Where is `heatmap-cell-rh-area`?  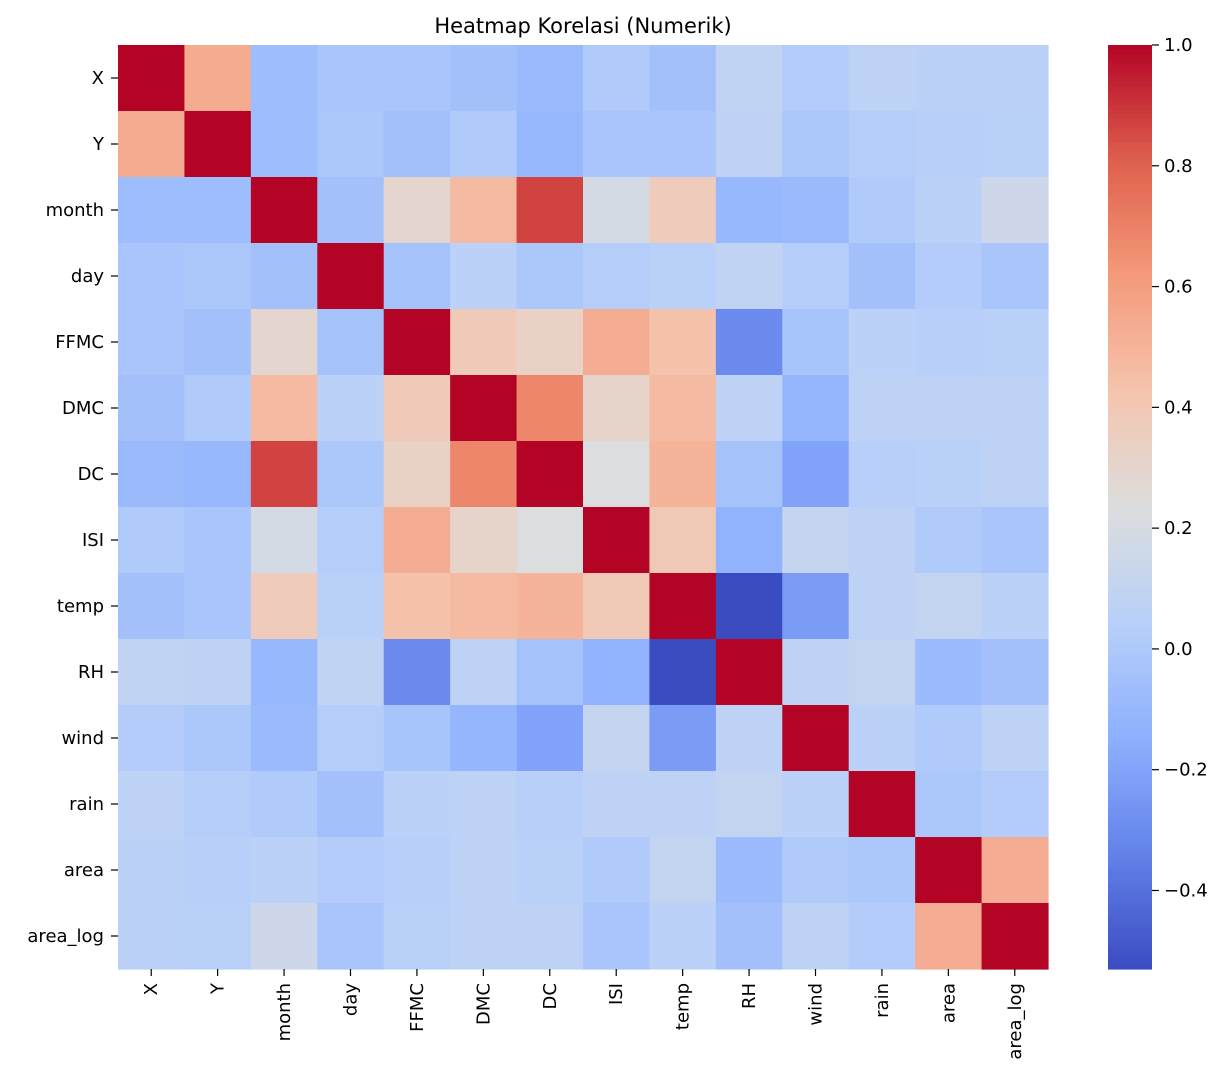 heatmap-cell-rh-area is located at coordinates (949, 672).